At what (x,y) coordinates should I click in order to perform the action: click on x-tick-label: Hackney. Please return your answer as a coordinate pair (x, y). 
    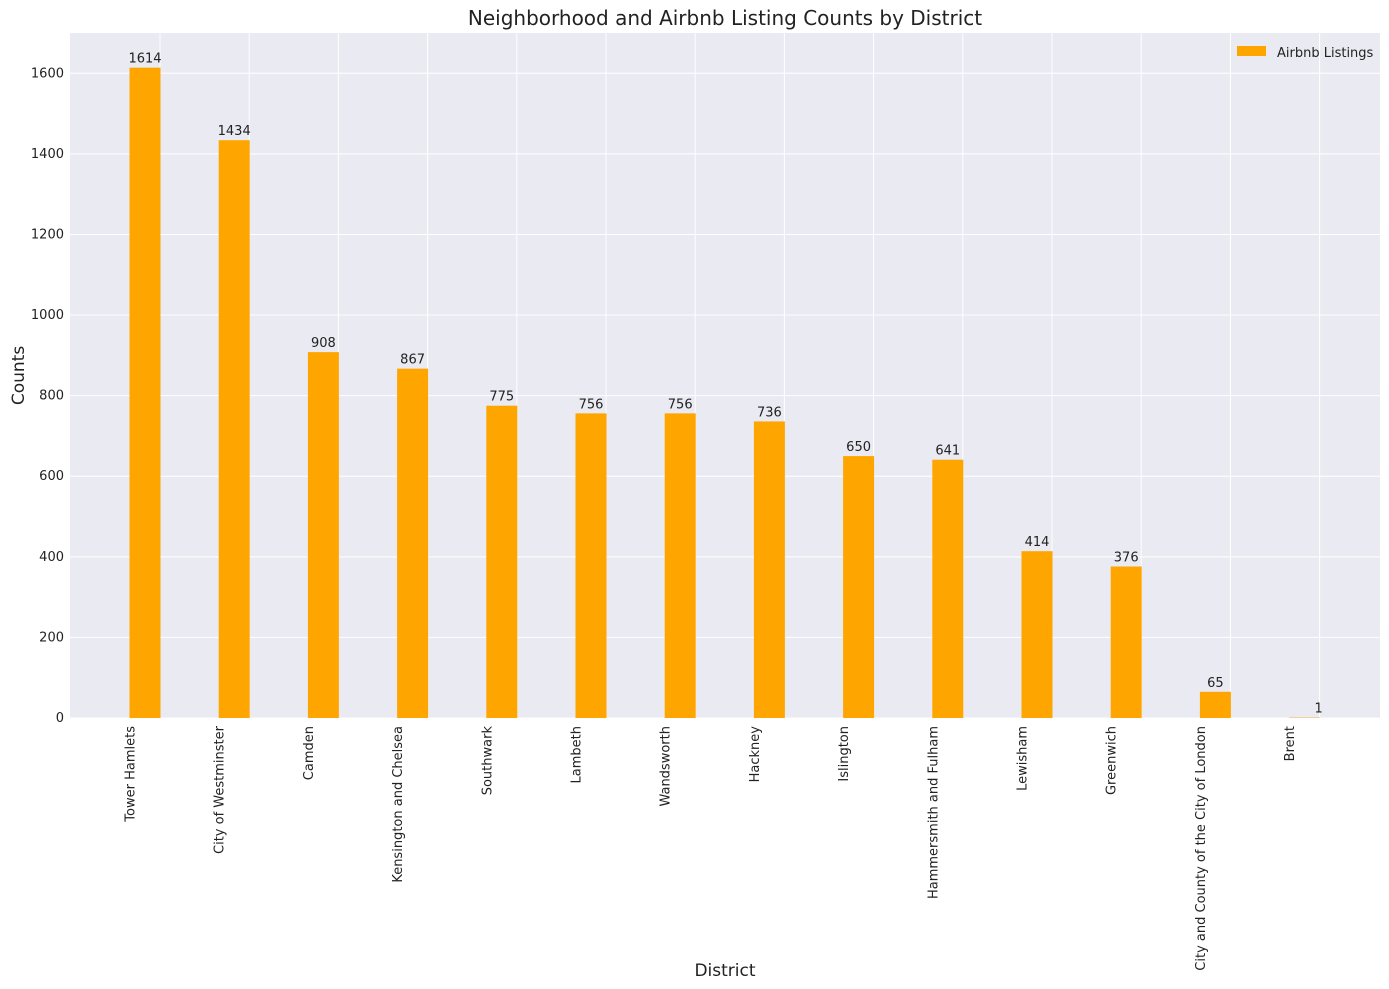
    Looking at the image, I should click on (755, 754).